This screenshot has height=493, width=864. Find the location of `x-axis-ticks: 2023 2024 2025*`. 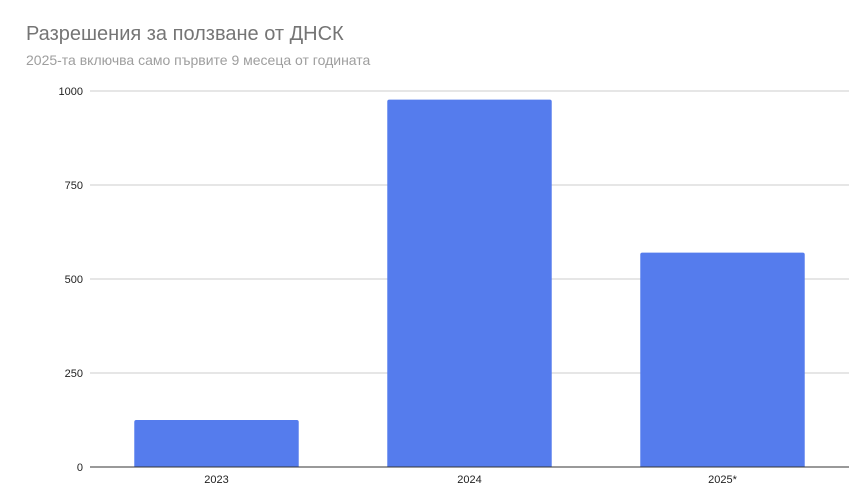

x-axis-ticks: 2023 2024 2025* is located at coordinates (470, 480).